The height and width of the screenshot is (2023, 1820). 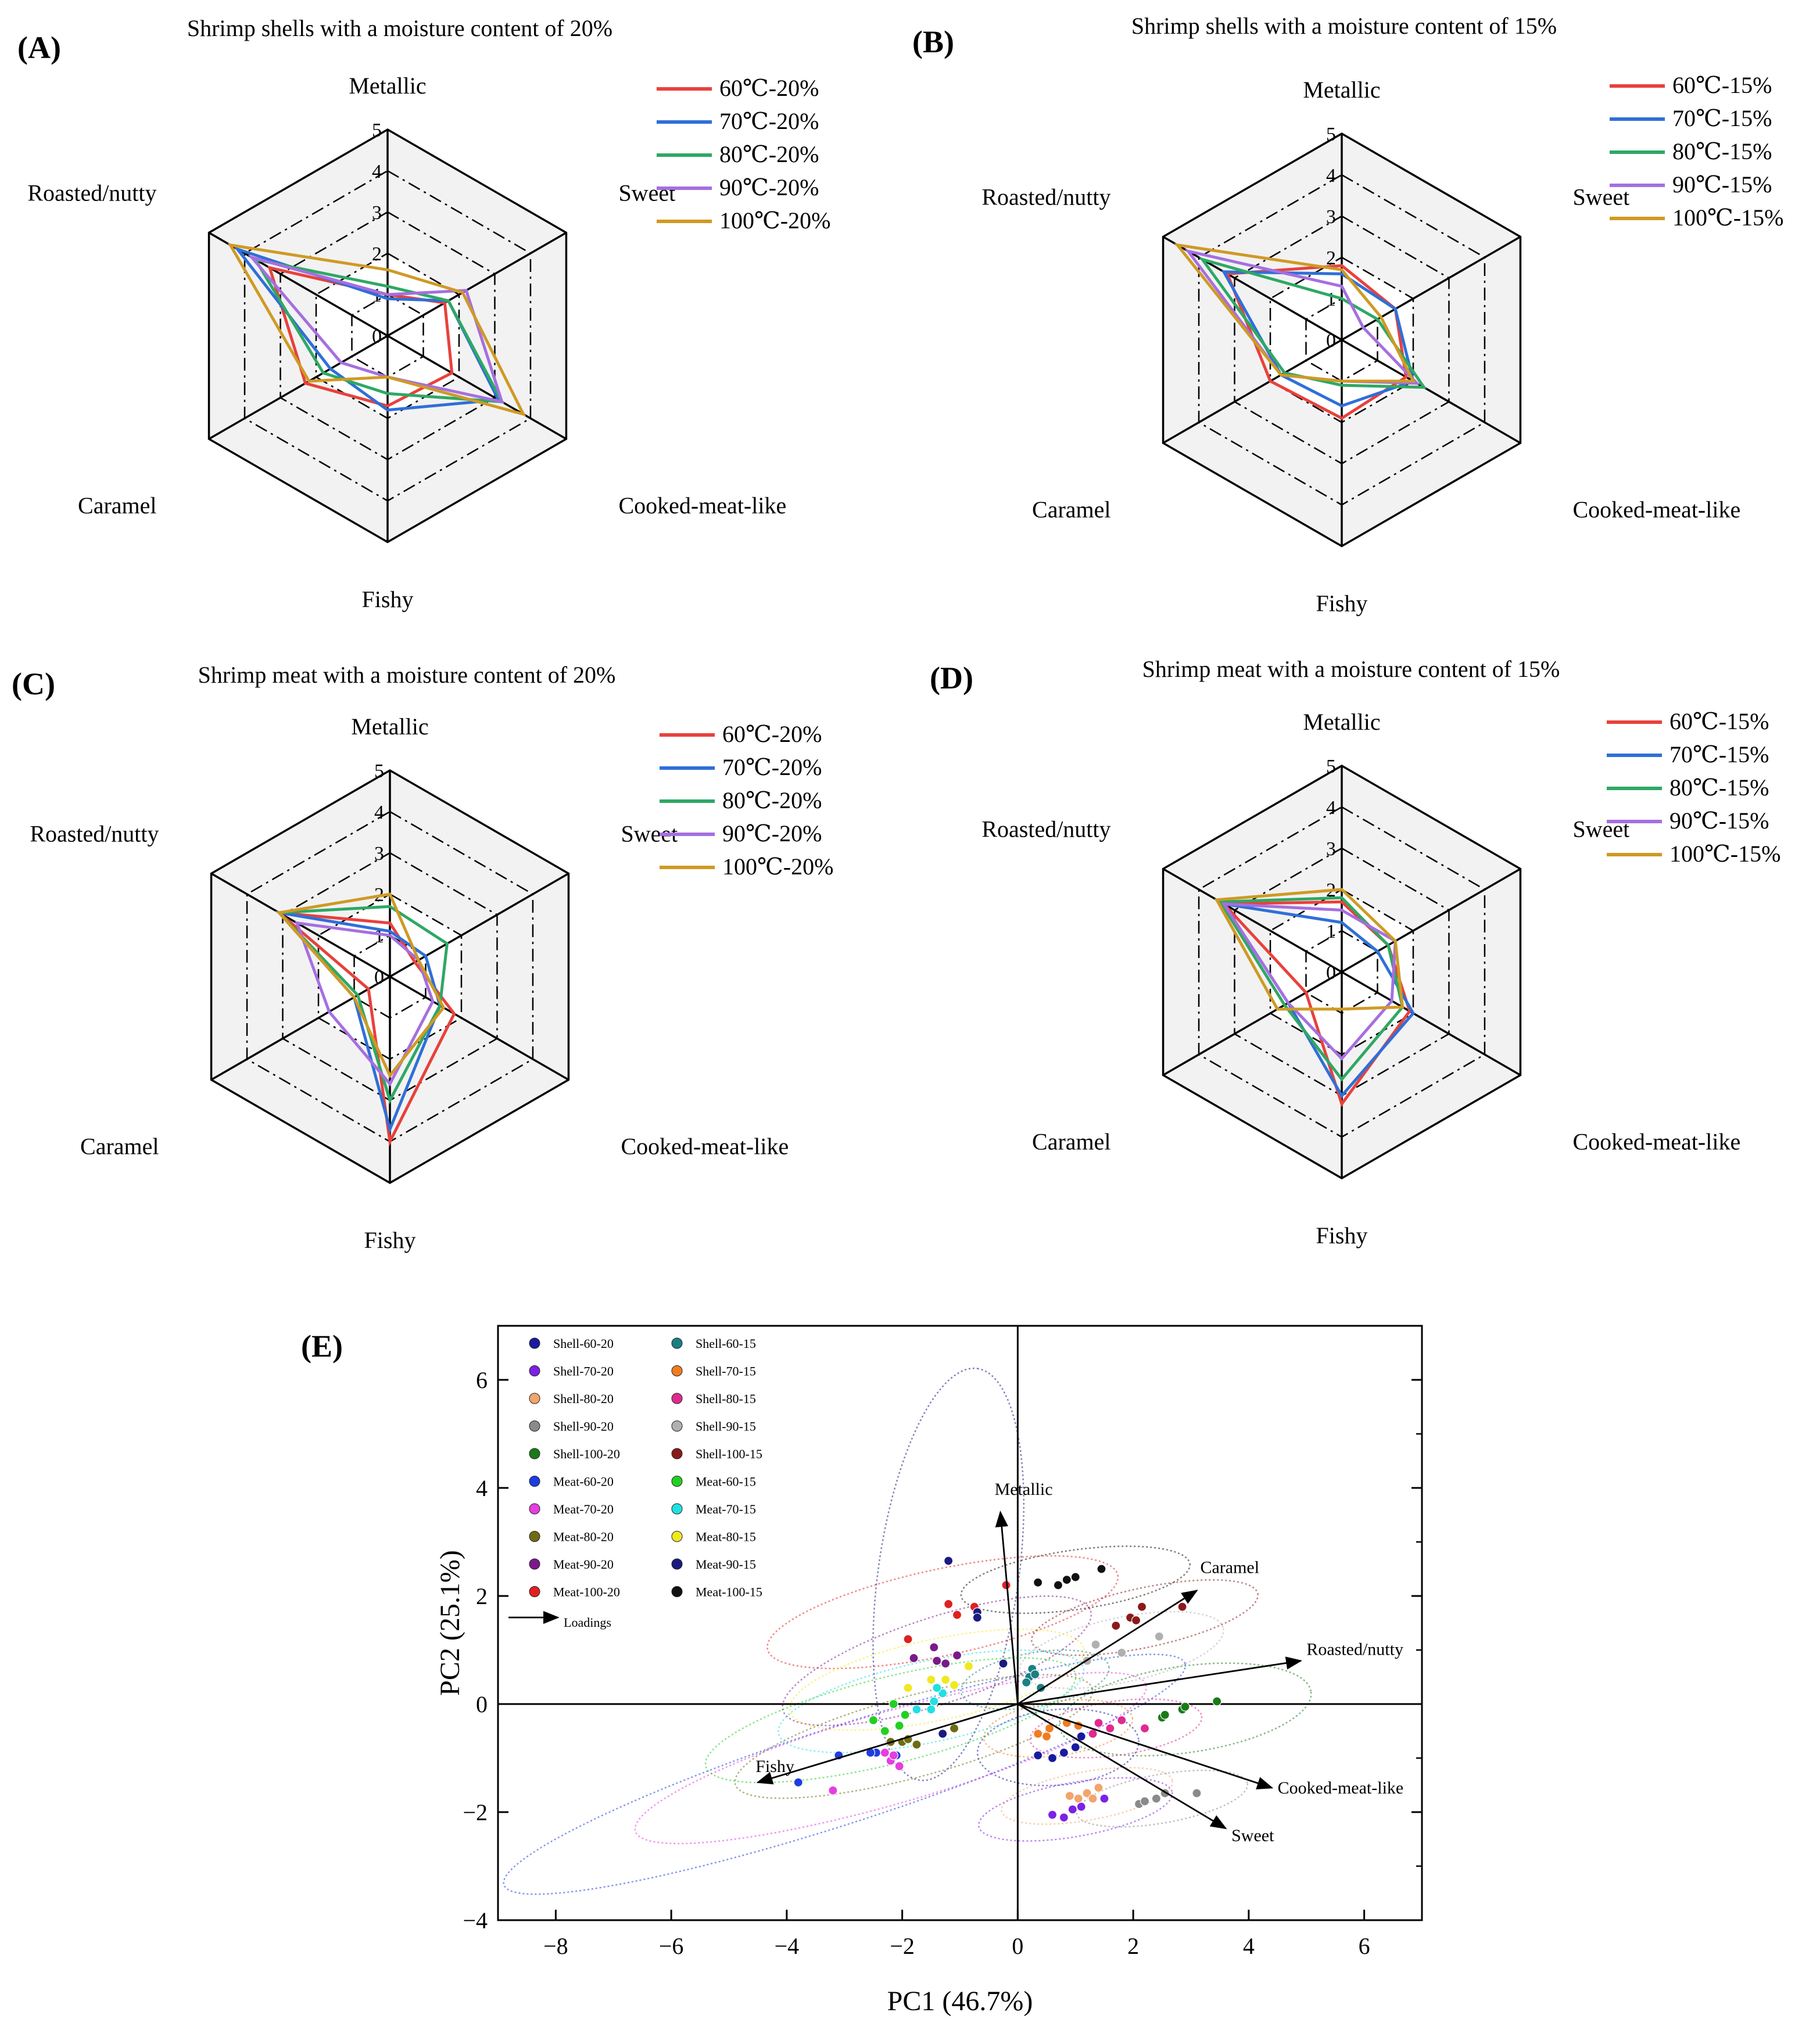 I want to click on legend-label: Meat-80-15, so click(x=726, y=1537).